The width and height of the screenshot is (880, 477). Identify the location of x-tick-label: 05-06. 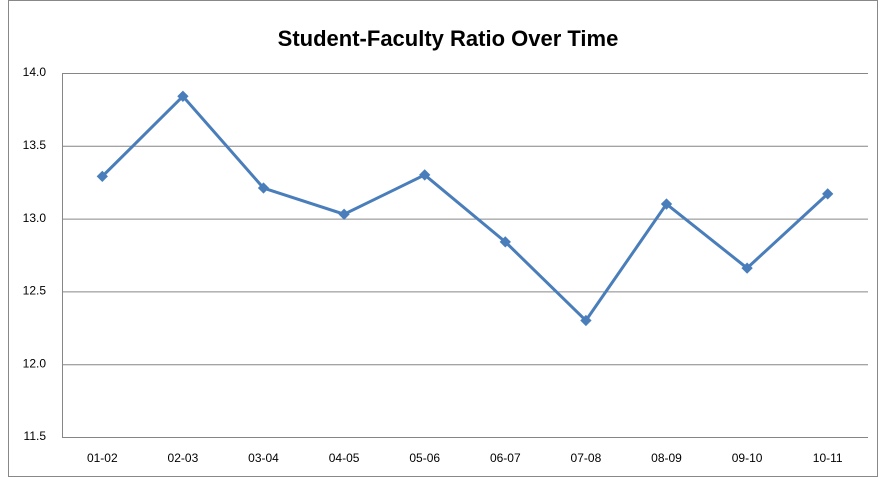
(424, 458).